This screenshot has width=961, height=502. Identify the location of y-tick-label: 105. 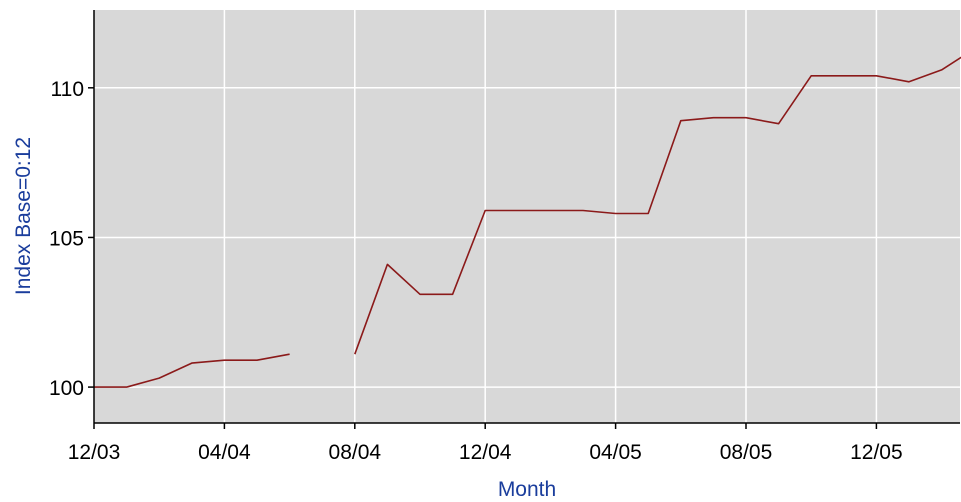
(66, 238).